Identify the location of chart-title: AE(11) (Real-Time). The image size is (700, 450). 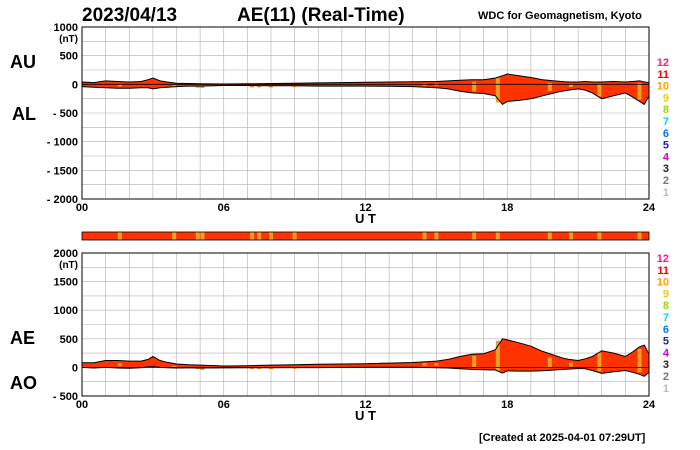
(321, 15).